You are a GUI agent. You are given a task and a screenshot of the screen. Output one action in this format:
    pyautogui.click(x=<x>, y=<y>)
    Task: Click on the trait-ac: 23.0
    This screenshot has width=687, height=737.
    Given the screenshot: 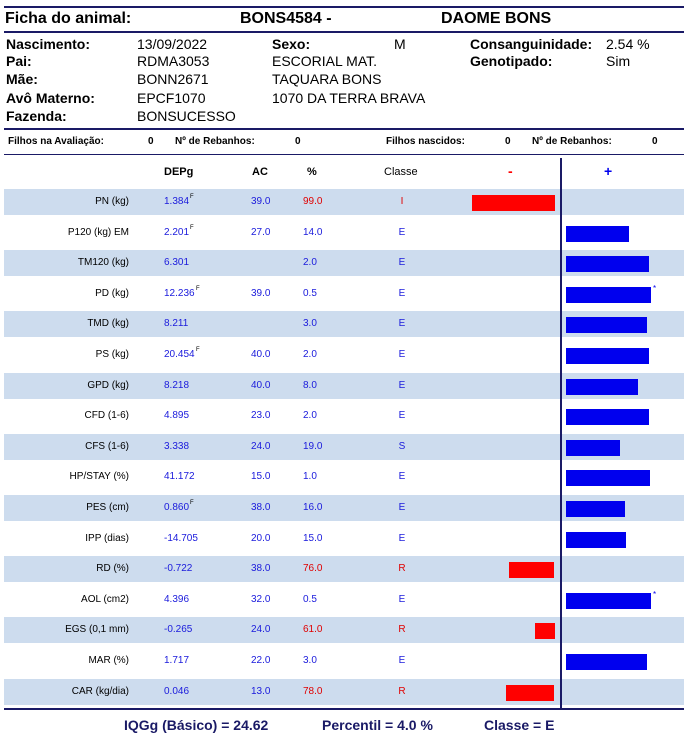 What is the action you would take?
    pyautogui.click(x=261, y=415)
    